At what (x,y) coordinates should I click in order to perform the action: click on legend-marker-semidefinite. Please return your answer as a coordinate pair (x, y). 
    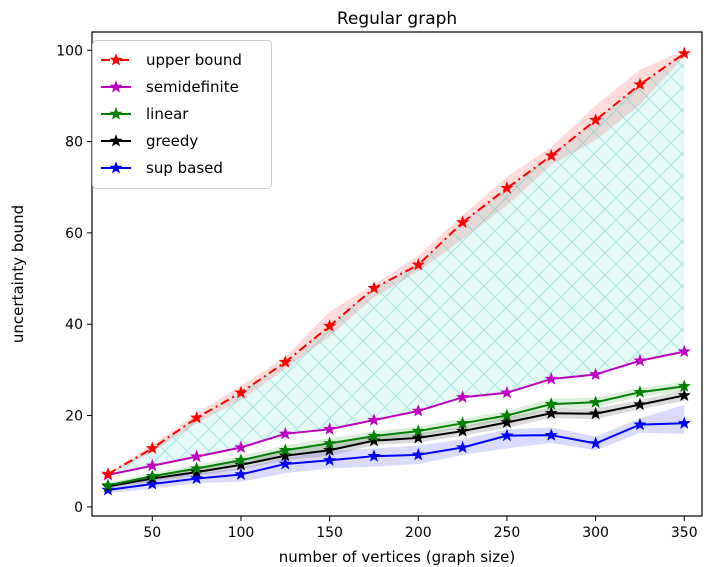
    Looking at the image, I should click on (116, 86).